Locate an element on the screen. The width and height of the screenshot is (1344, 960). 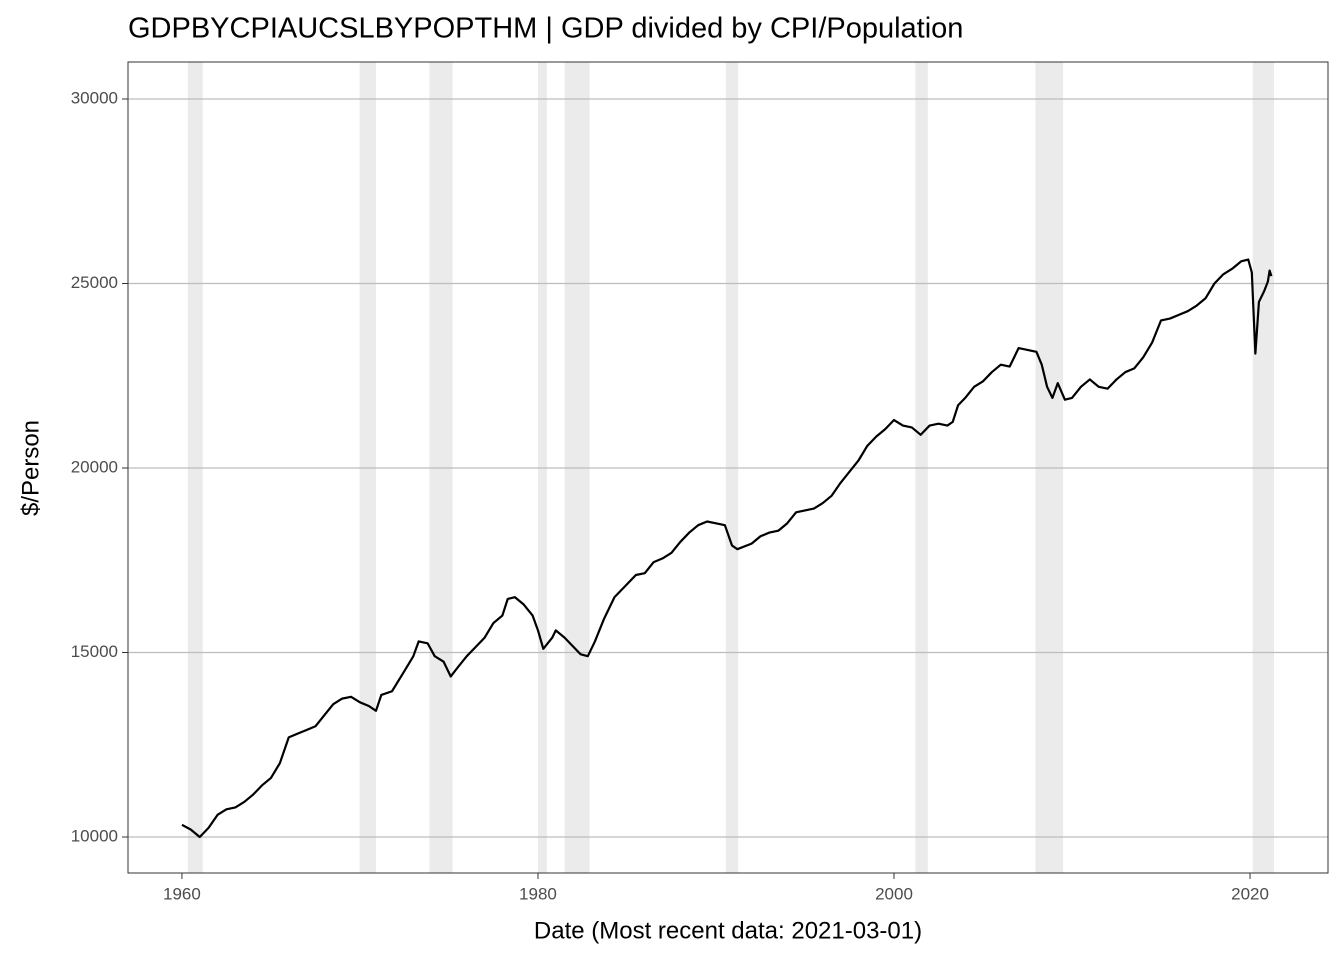
x-tick-label: 2000 is located at coordinates (894, 893).